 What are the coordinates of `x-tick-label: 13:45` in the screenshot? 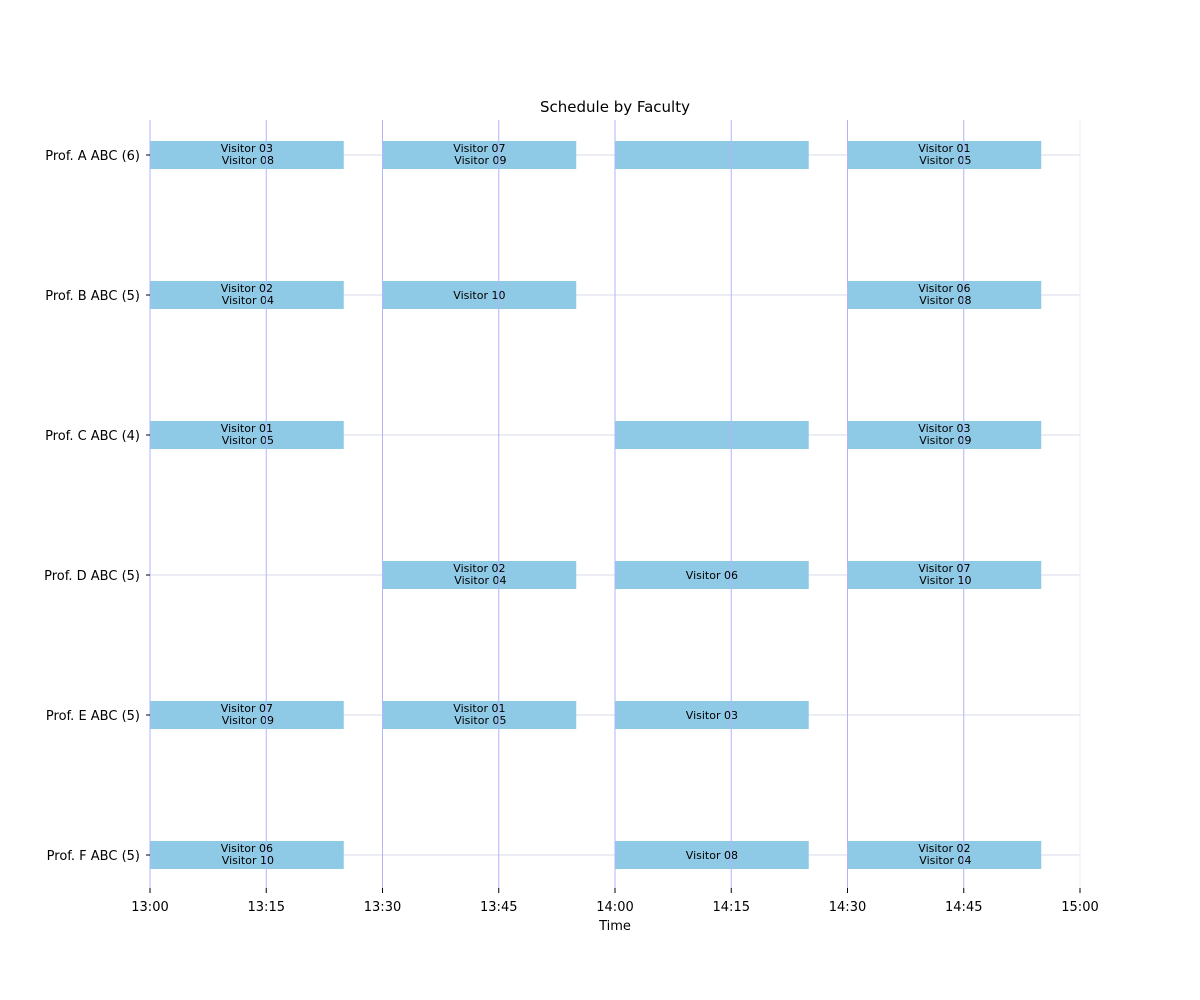 It's located at (498, 907).